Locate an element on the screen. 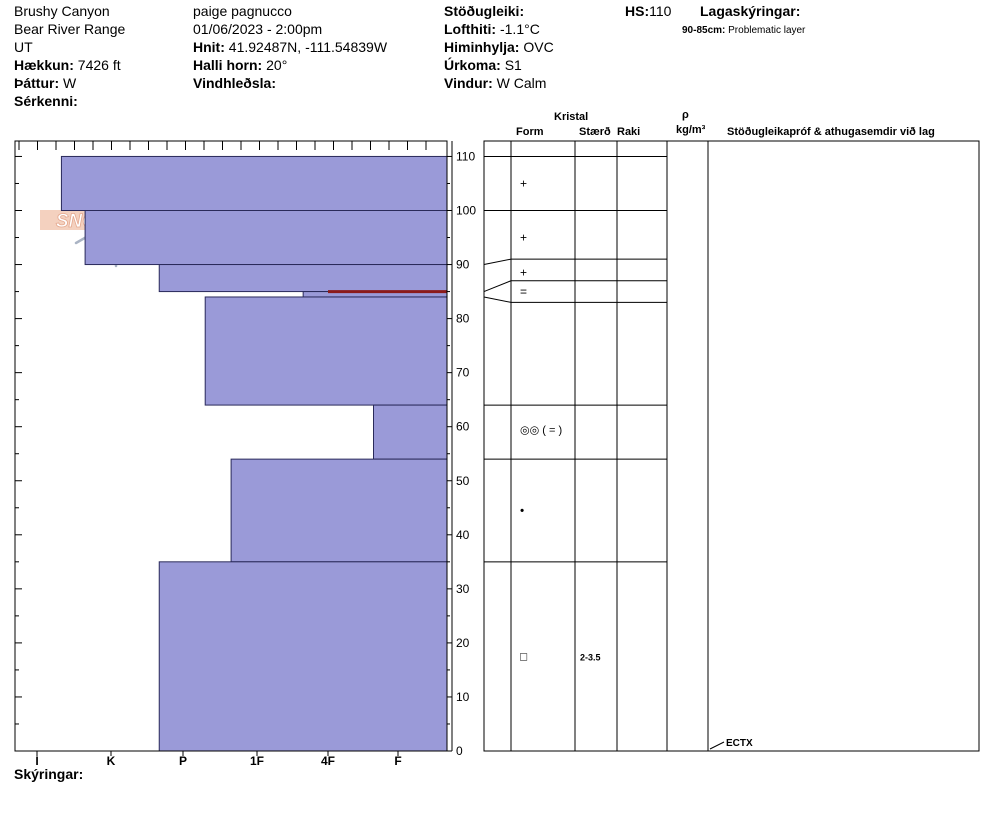 The image size is (994, 840). depth-tick-label: 70 is located at coordinates (463, 373).